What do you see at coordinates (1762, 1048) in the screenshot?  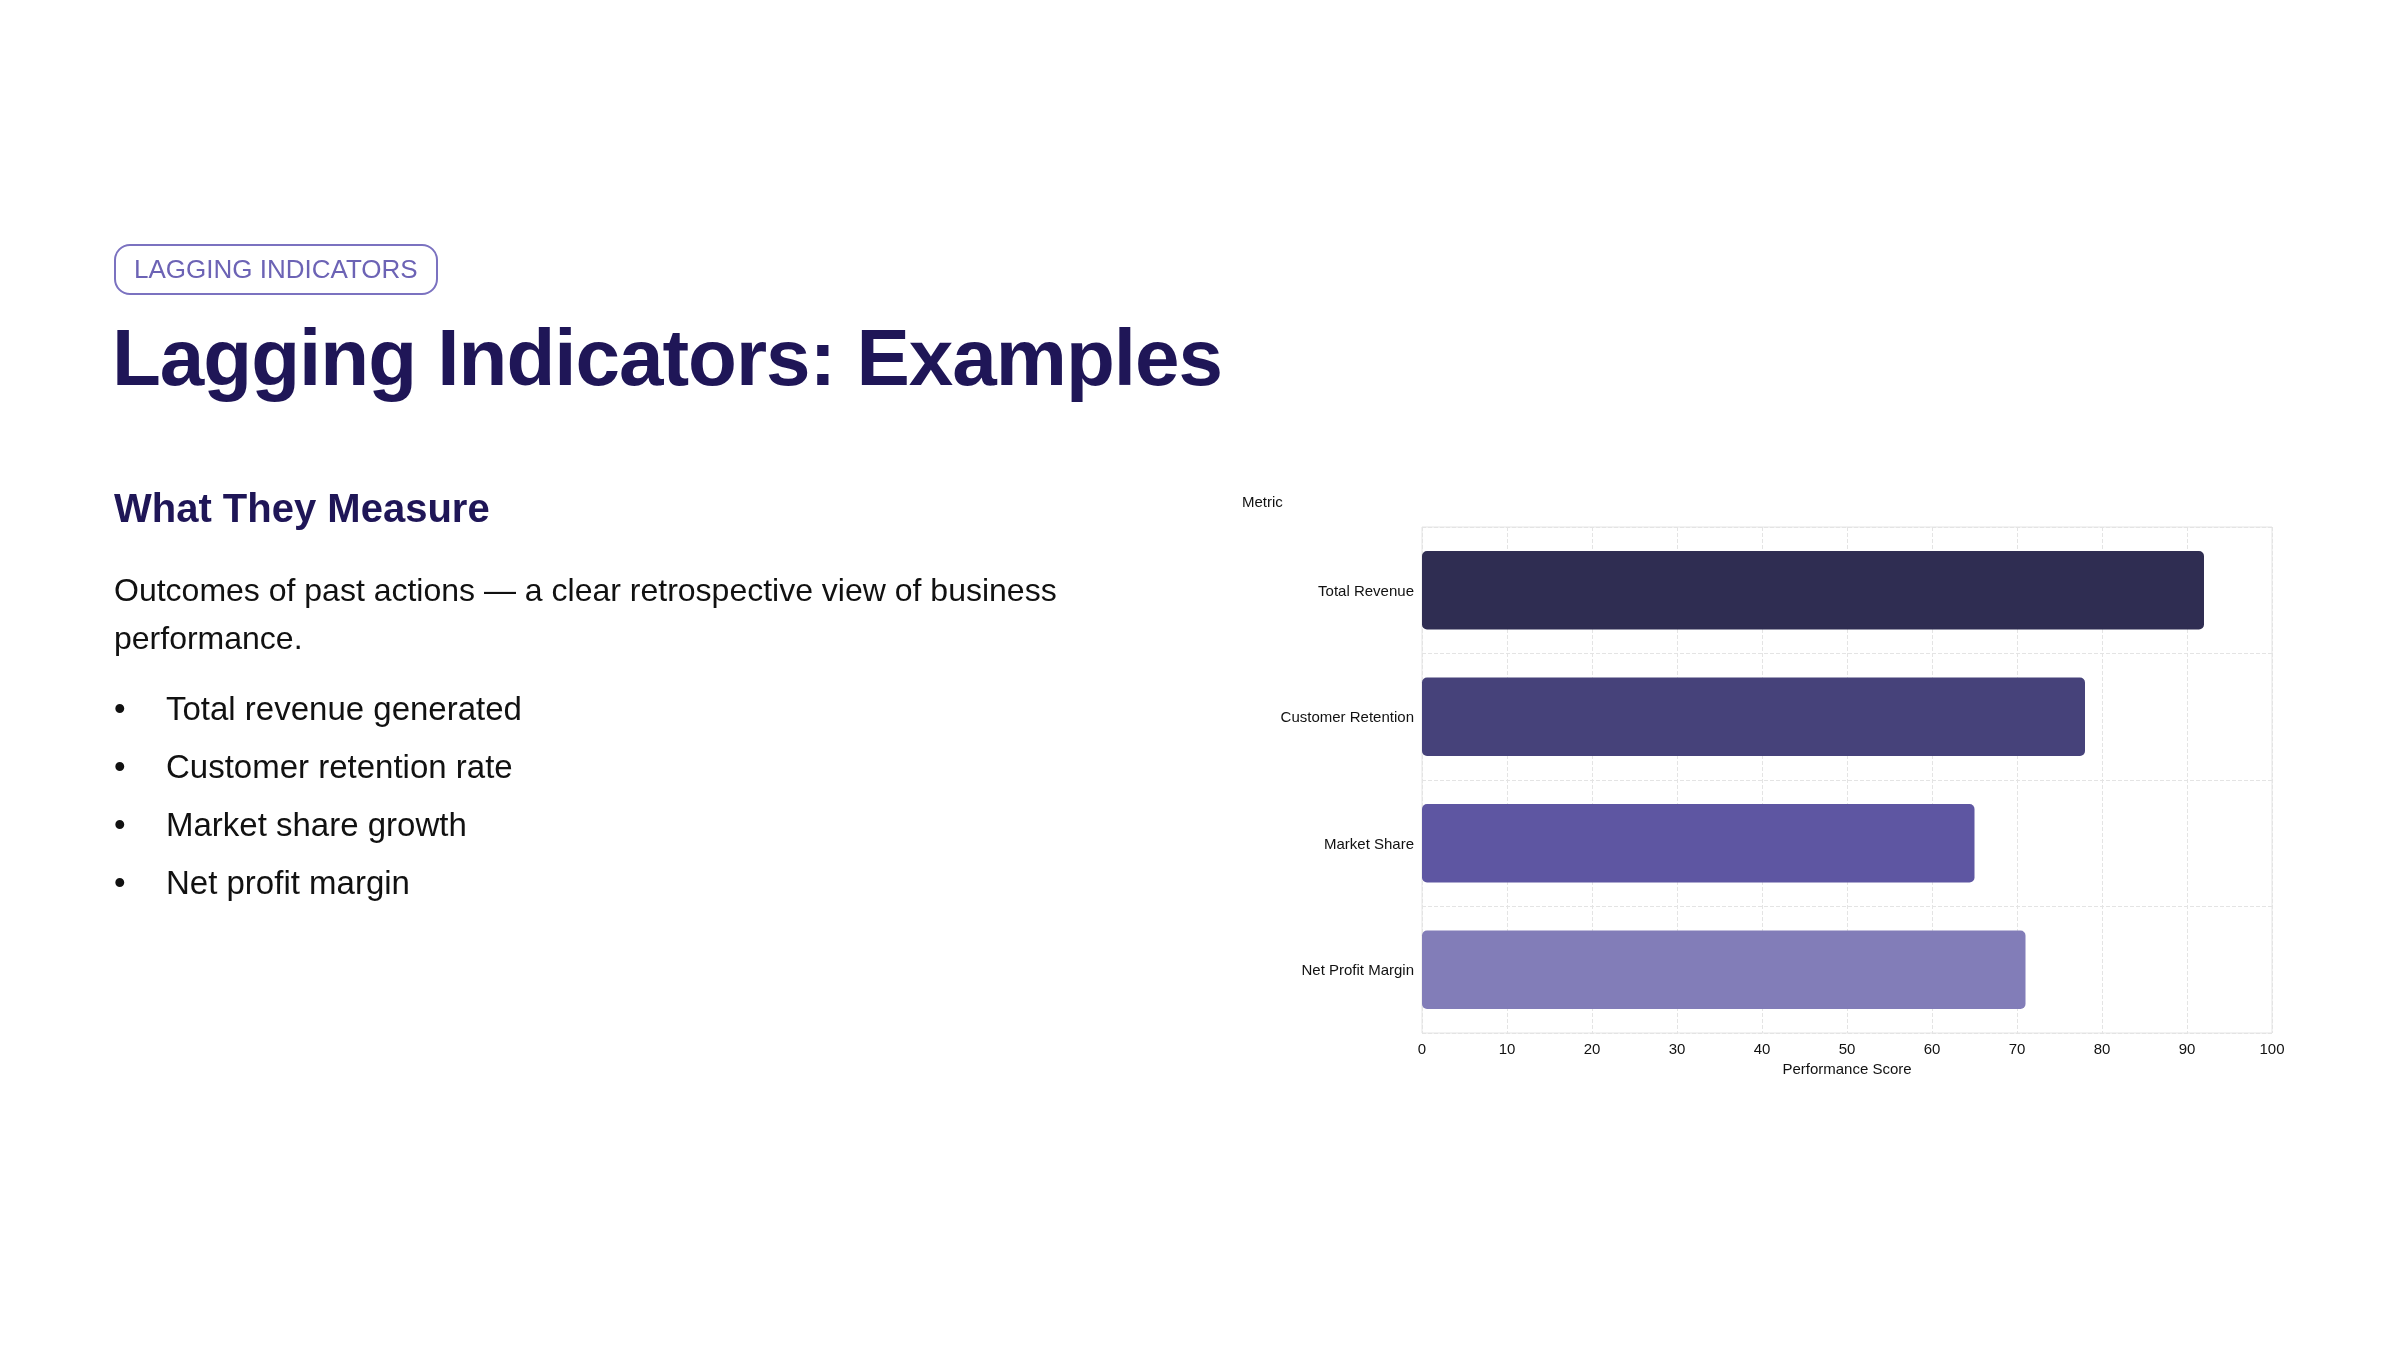 I see `x-tick-label: 40` at bounding box center [1762, 1048].